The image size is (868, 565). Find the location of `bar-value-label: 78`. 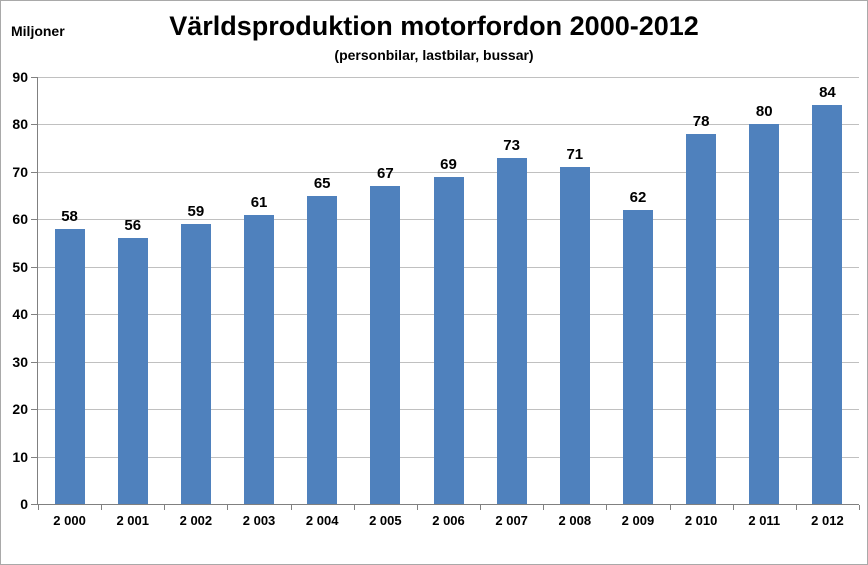

bar-value-label: 78 is located at coordinates (701, 121).